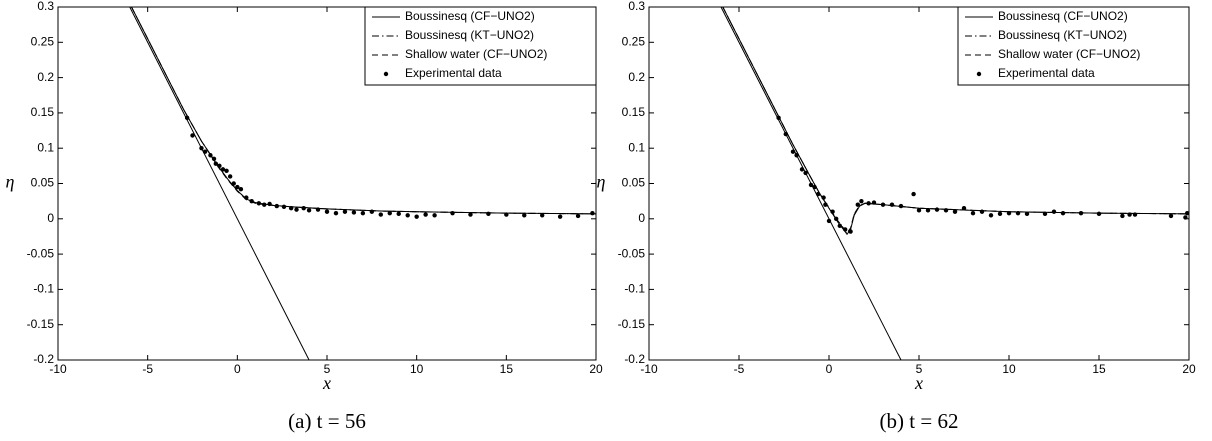 The height and width of the screenshot is (441, 1212). I want to click on y-tick-label: -0.05, so click(41, 253).